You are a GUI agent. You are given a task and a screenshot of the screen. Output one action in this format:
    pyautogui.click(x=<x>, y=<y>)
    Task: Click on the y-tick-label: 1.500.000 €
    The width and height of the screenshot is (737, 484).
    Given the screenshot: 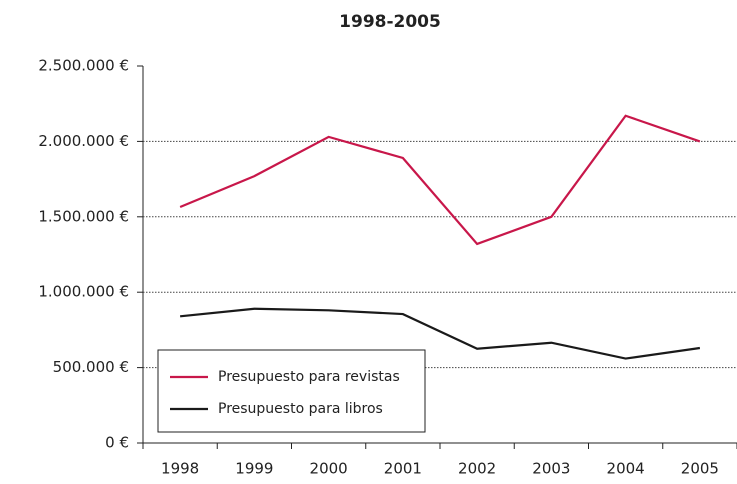 What is the action you would take?
    pyautogui.click(x=83, y=216)
    